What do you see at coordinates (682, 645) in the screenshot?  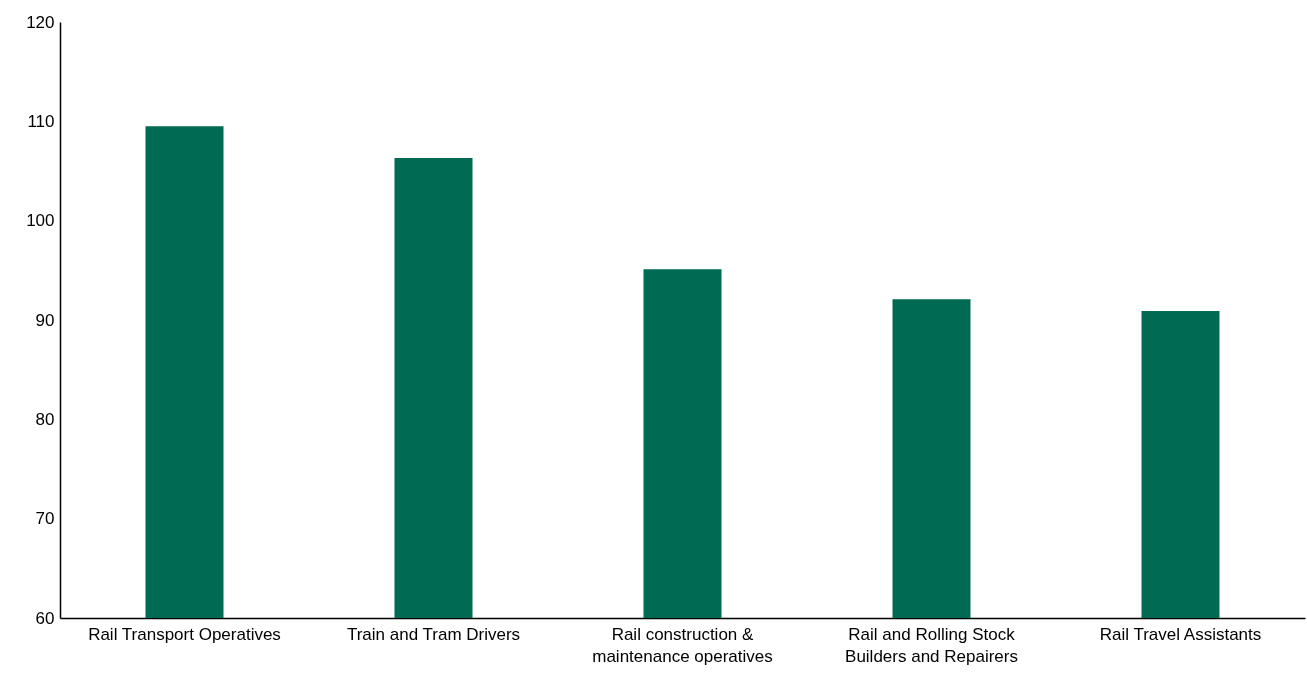 I see `x-tick-label: Rail construction & maintenance operatives` at bounding box center [682, 645].